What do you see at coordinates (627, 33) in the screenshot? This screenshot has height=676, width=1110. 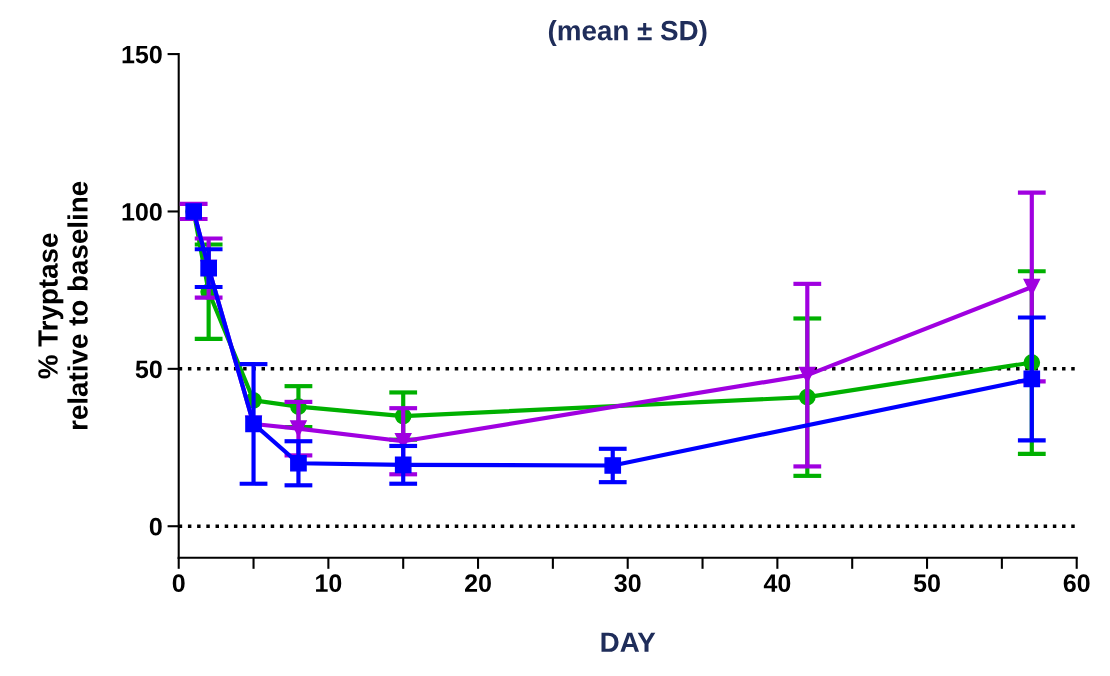 I see `chart-title: (mean ± SD)` at bounding box center [627, 33].